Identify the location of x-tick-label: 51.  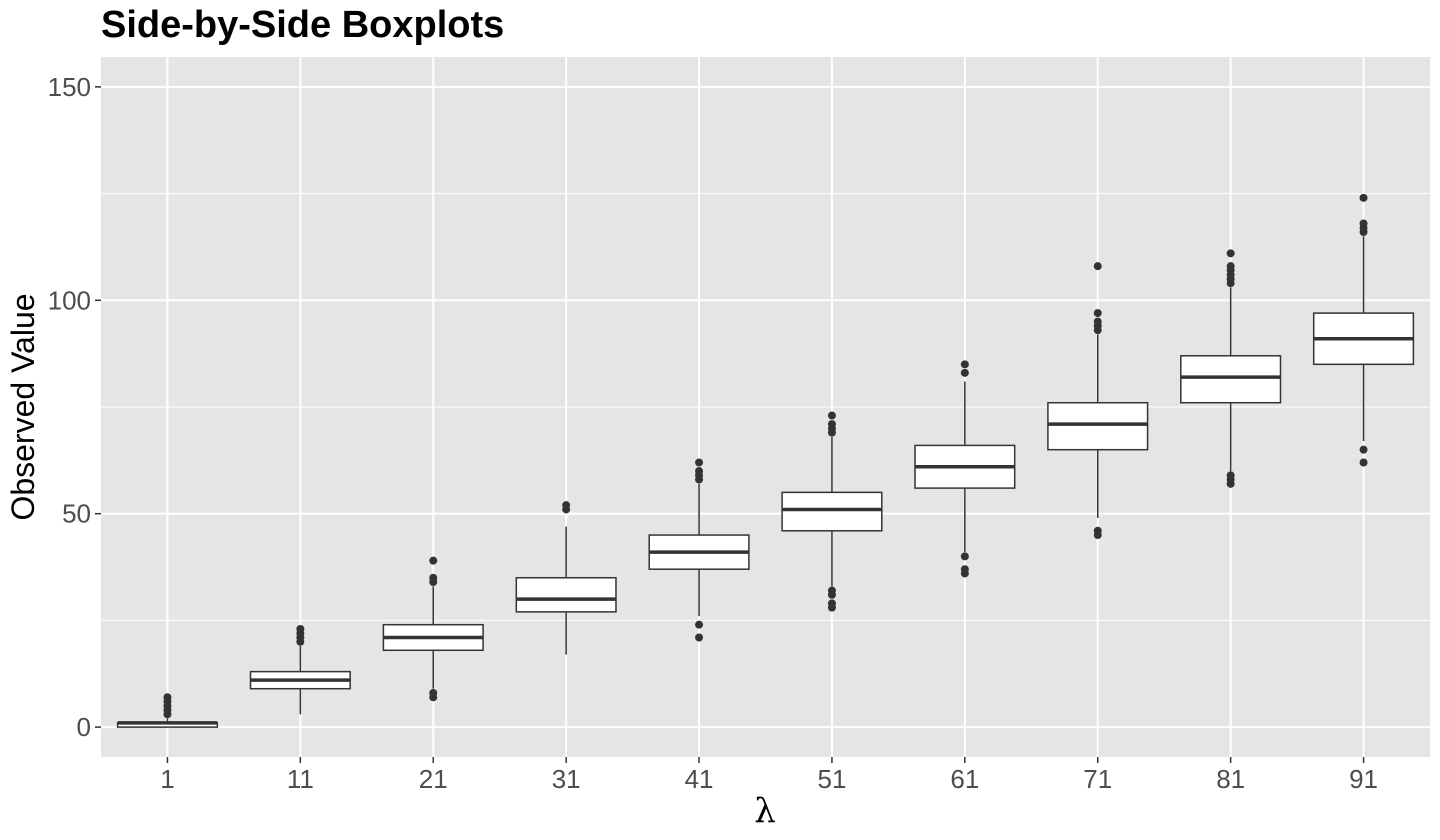
(831, 779).